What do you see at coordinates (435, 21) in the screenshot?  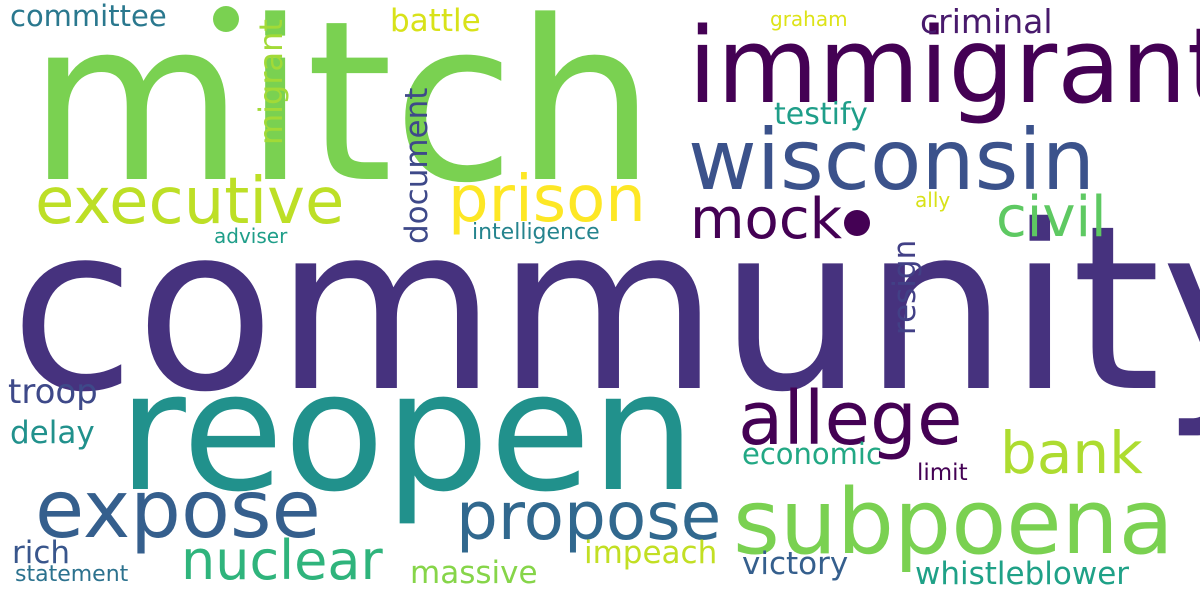 I see `word-battle: battle` at bounding box center [435, 21].